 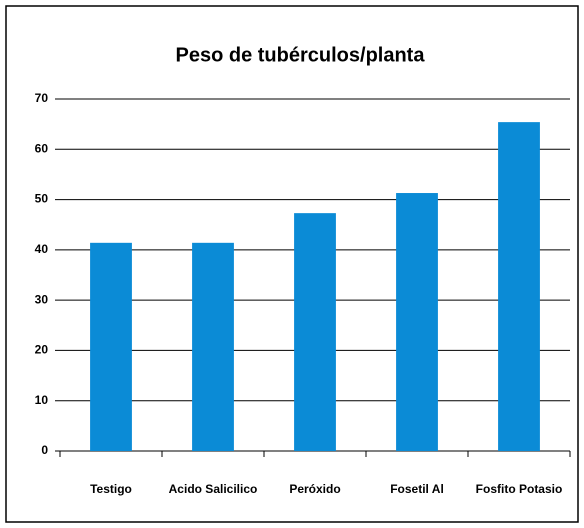 What do you see at coordinates (42, 249) in the screenshot?
I see `y-tick-label: 40` at bounding box center [42, 249].